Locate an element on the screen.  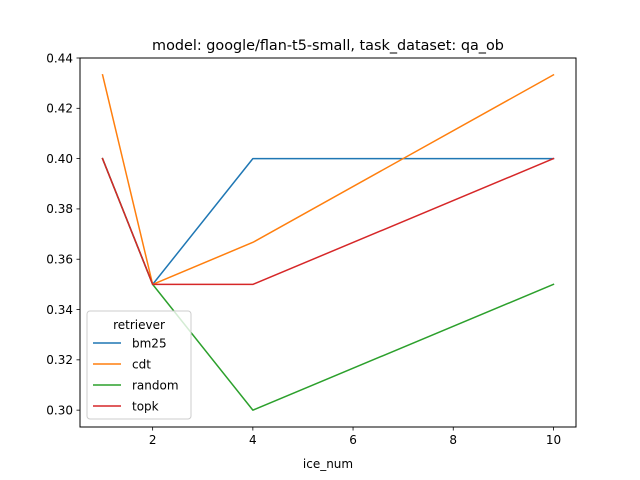
x-axis: 2 4 6 8 10 is located at coordinates (355, 437).